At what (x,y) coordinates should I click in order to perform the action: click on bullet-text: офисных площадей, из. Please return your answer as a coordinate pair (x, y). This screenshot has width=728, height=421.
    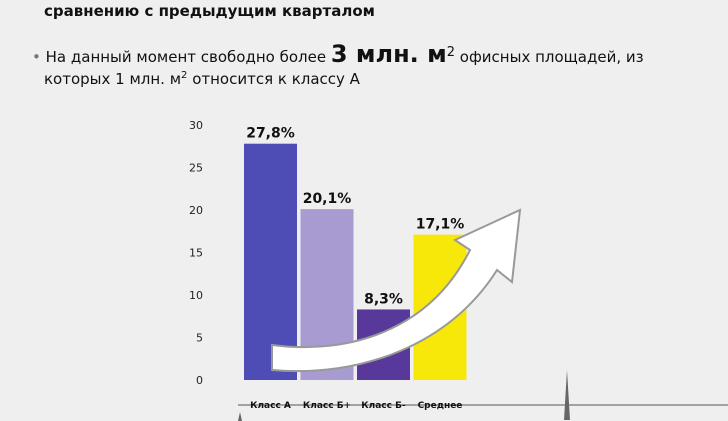
    Looking at the image, I should click on (549, 57).